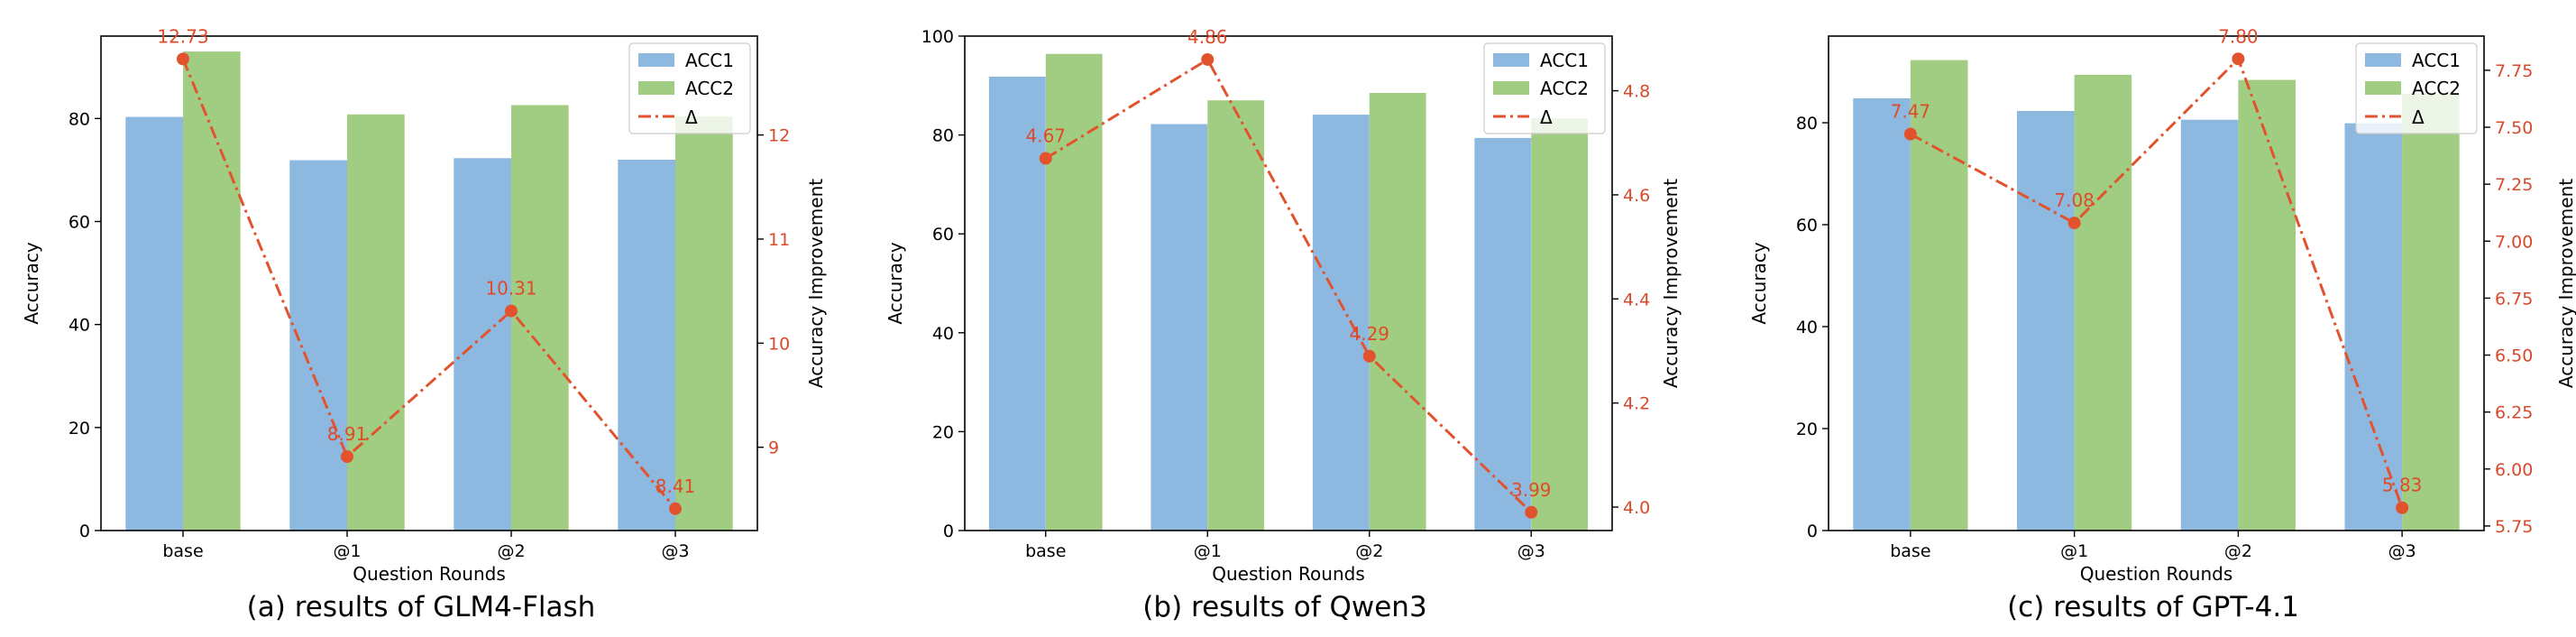 This screenshot has width=2576, height=637. What do you see at coordinates (1074, 292) in the screenshot?
I see `bar-acc2-base` at bounding box center [1074, 292].